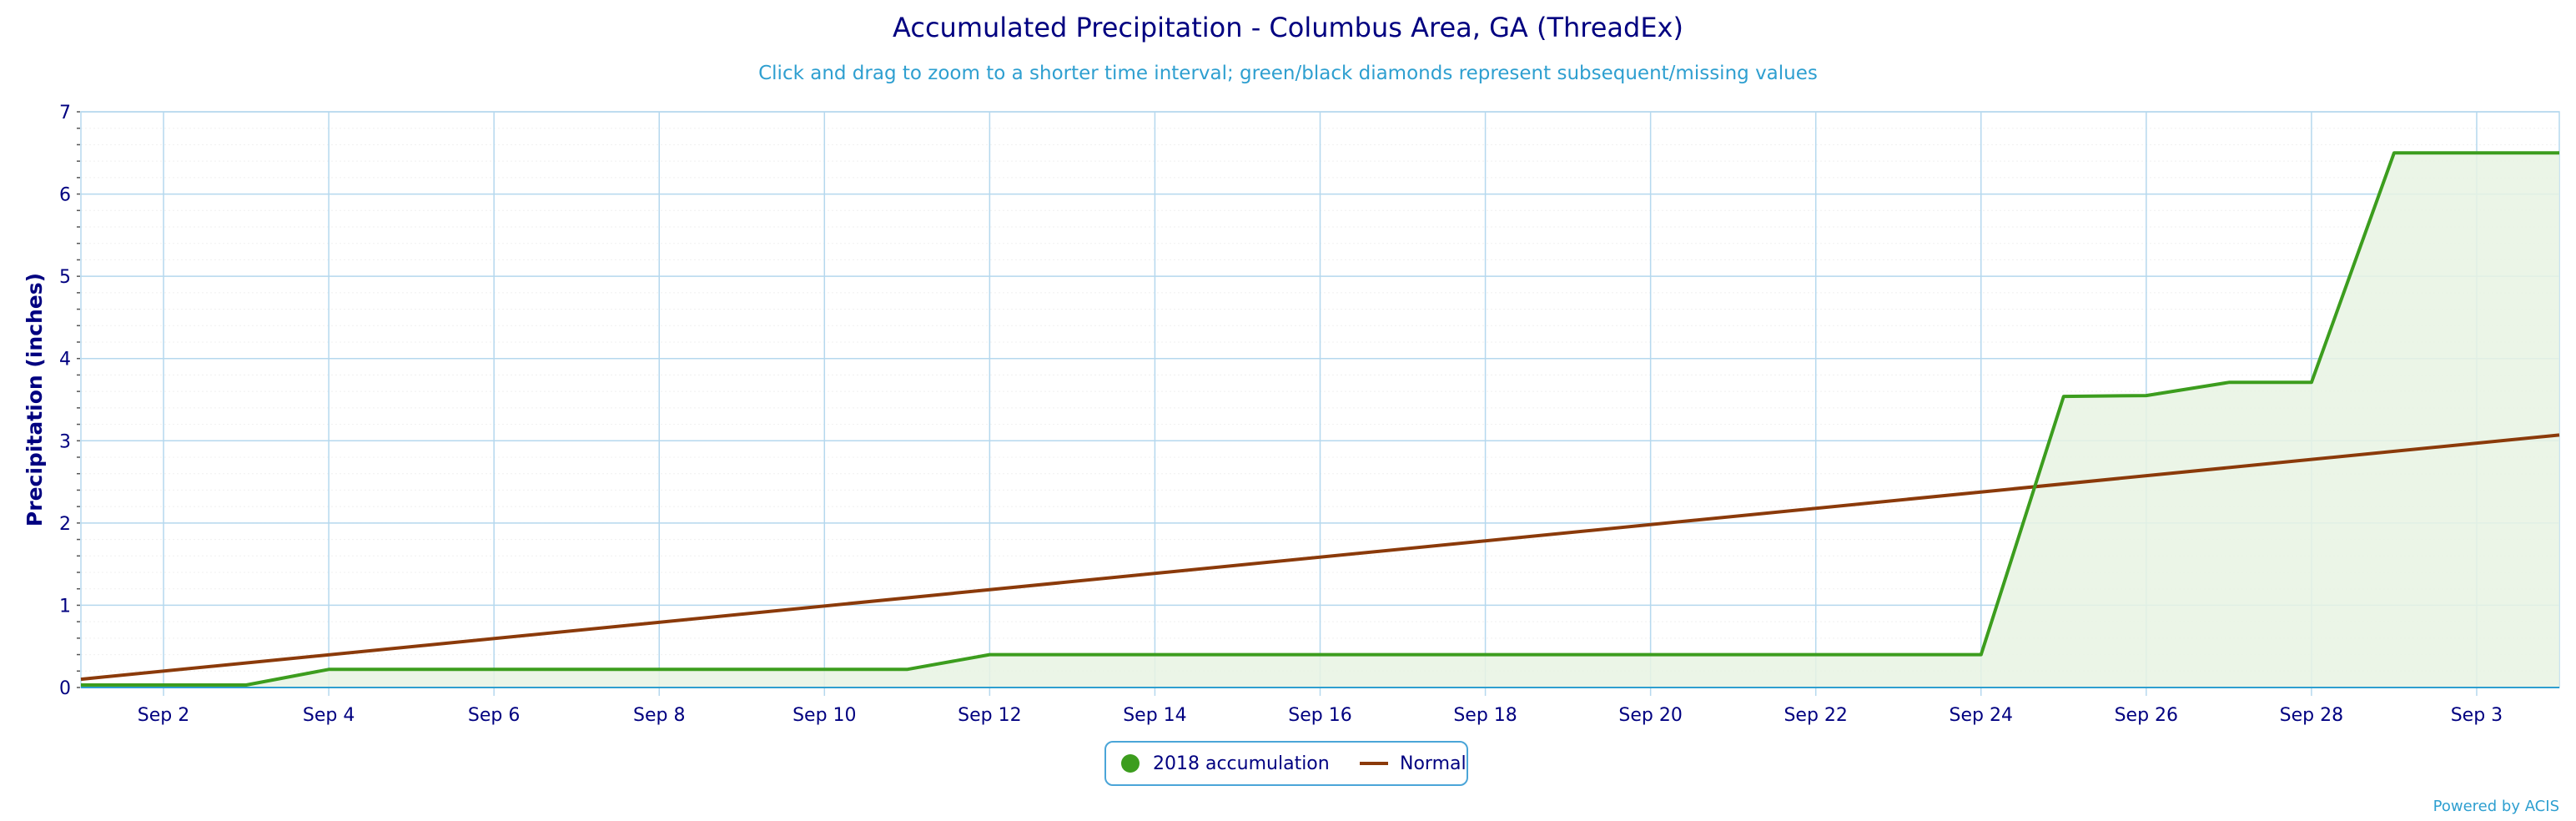 This screenshot has height=821, width=2576. I want to click on x-tick-label: Sep 2, so click(163, 716).